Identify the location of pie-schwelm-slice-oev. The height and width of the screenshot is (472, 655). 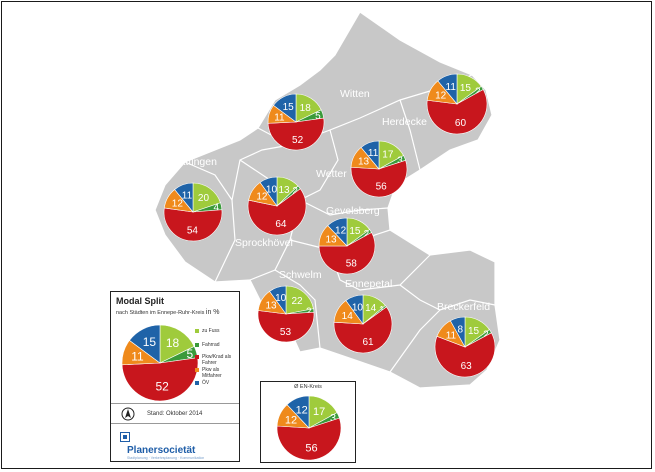
(278, 300).